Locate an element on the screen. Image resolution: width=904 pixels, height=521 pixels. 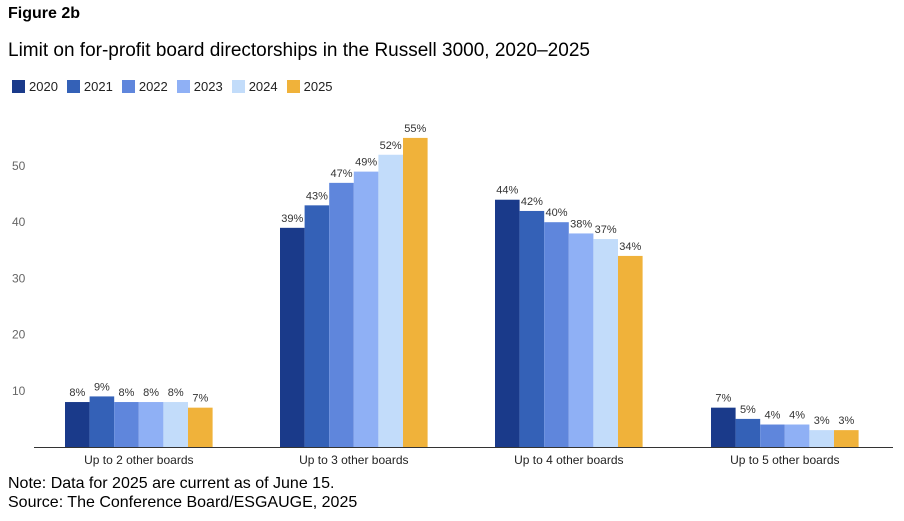
y-tick-label: 40 is located at coordinates (19, 222).